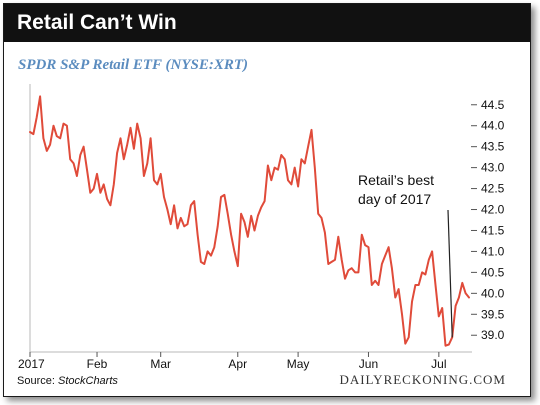 This screenshot has width=540, height=405. Describe the element at coordinates (493, 126) in the screenshot. I see `y-tick-label: 44.0` at that location.